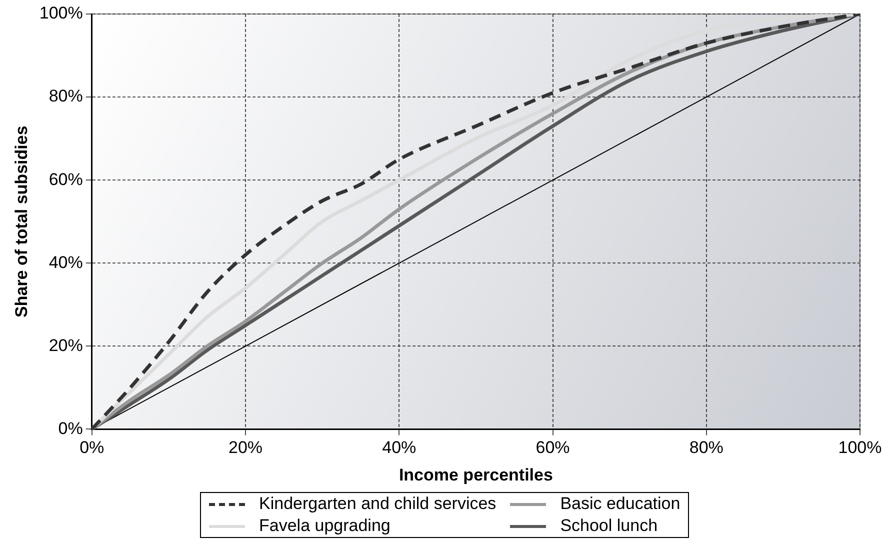  What do you see at coordinates (61, 13) in the screenshot?
I see `y-tick-label: 100%` at bounding box center [61, 13].